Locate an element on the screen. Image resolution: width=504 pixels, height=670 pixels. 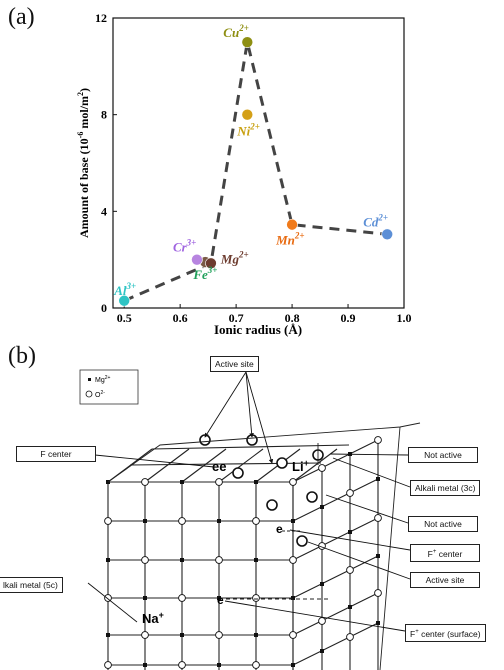
y-tick-label: 12 is located at coordinates (101, 18).